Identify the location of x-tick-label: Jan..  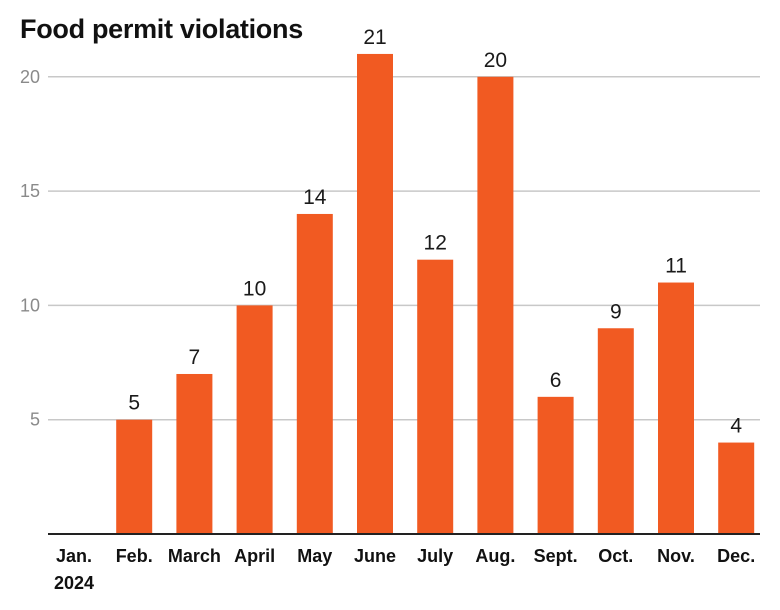
(74, 556).